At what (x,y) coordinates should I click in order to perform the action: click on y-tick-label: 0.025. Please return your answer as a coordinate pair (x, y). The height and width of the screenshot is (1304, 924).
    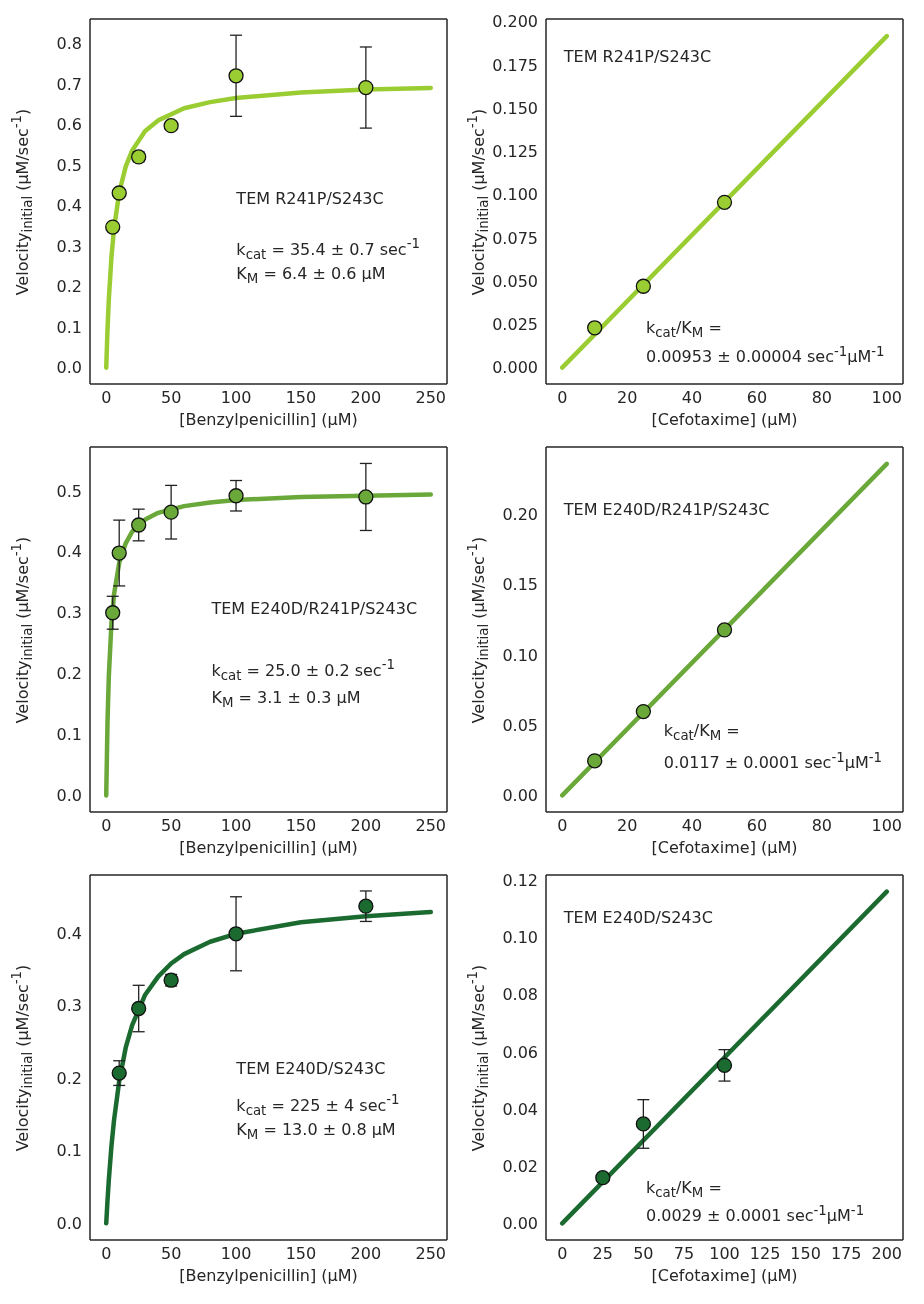
    Looking at the image, I should click on (515, 324).